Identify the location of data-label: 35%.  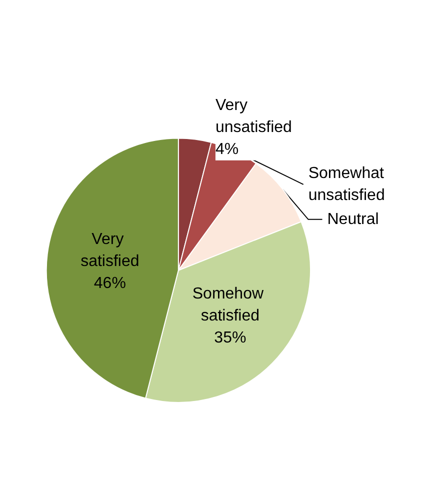
(230, 338).